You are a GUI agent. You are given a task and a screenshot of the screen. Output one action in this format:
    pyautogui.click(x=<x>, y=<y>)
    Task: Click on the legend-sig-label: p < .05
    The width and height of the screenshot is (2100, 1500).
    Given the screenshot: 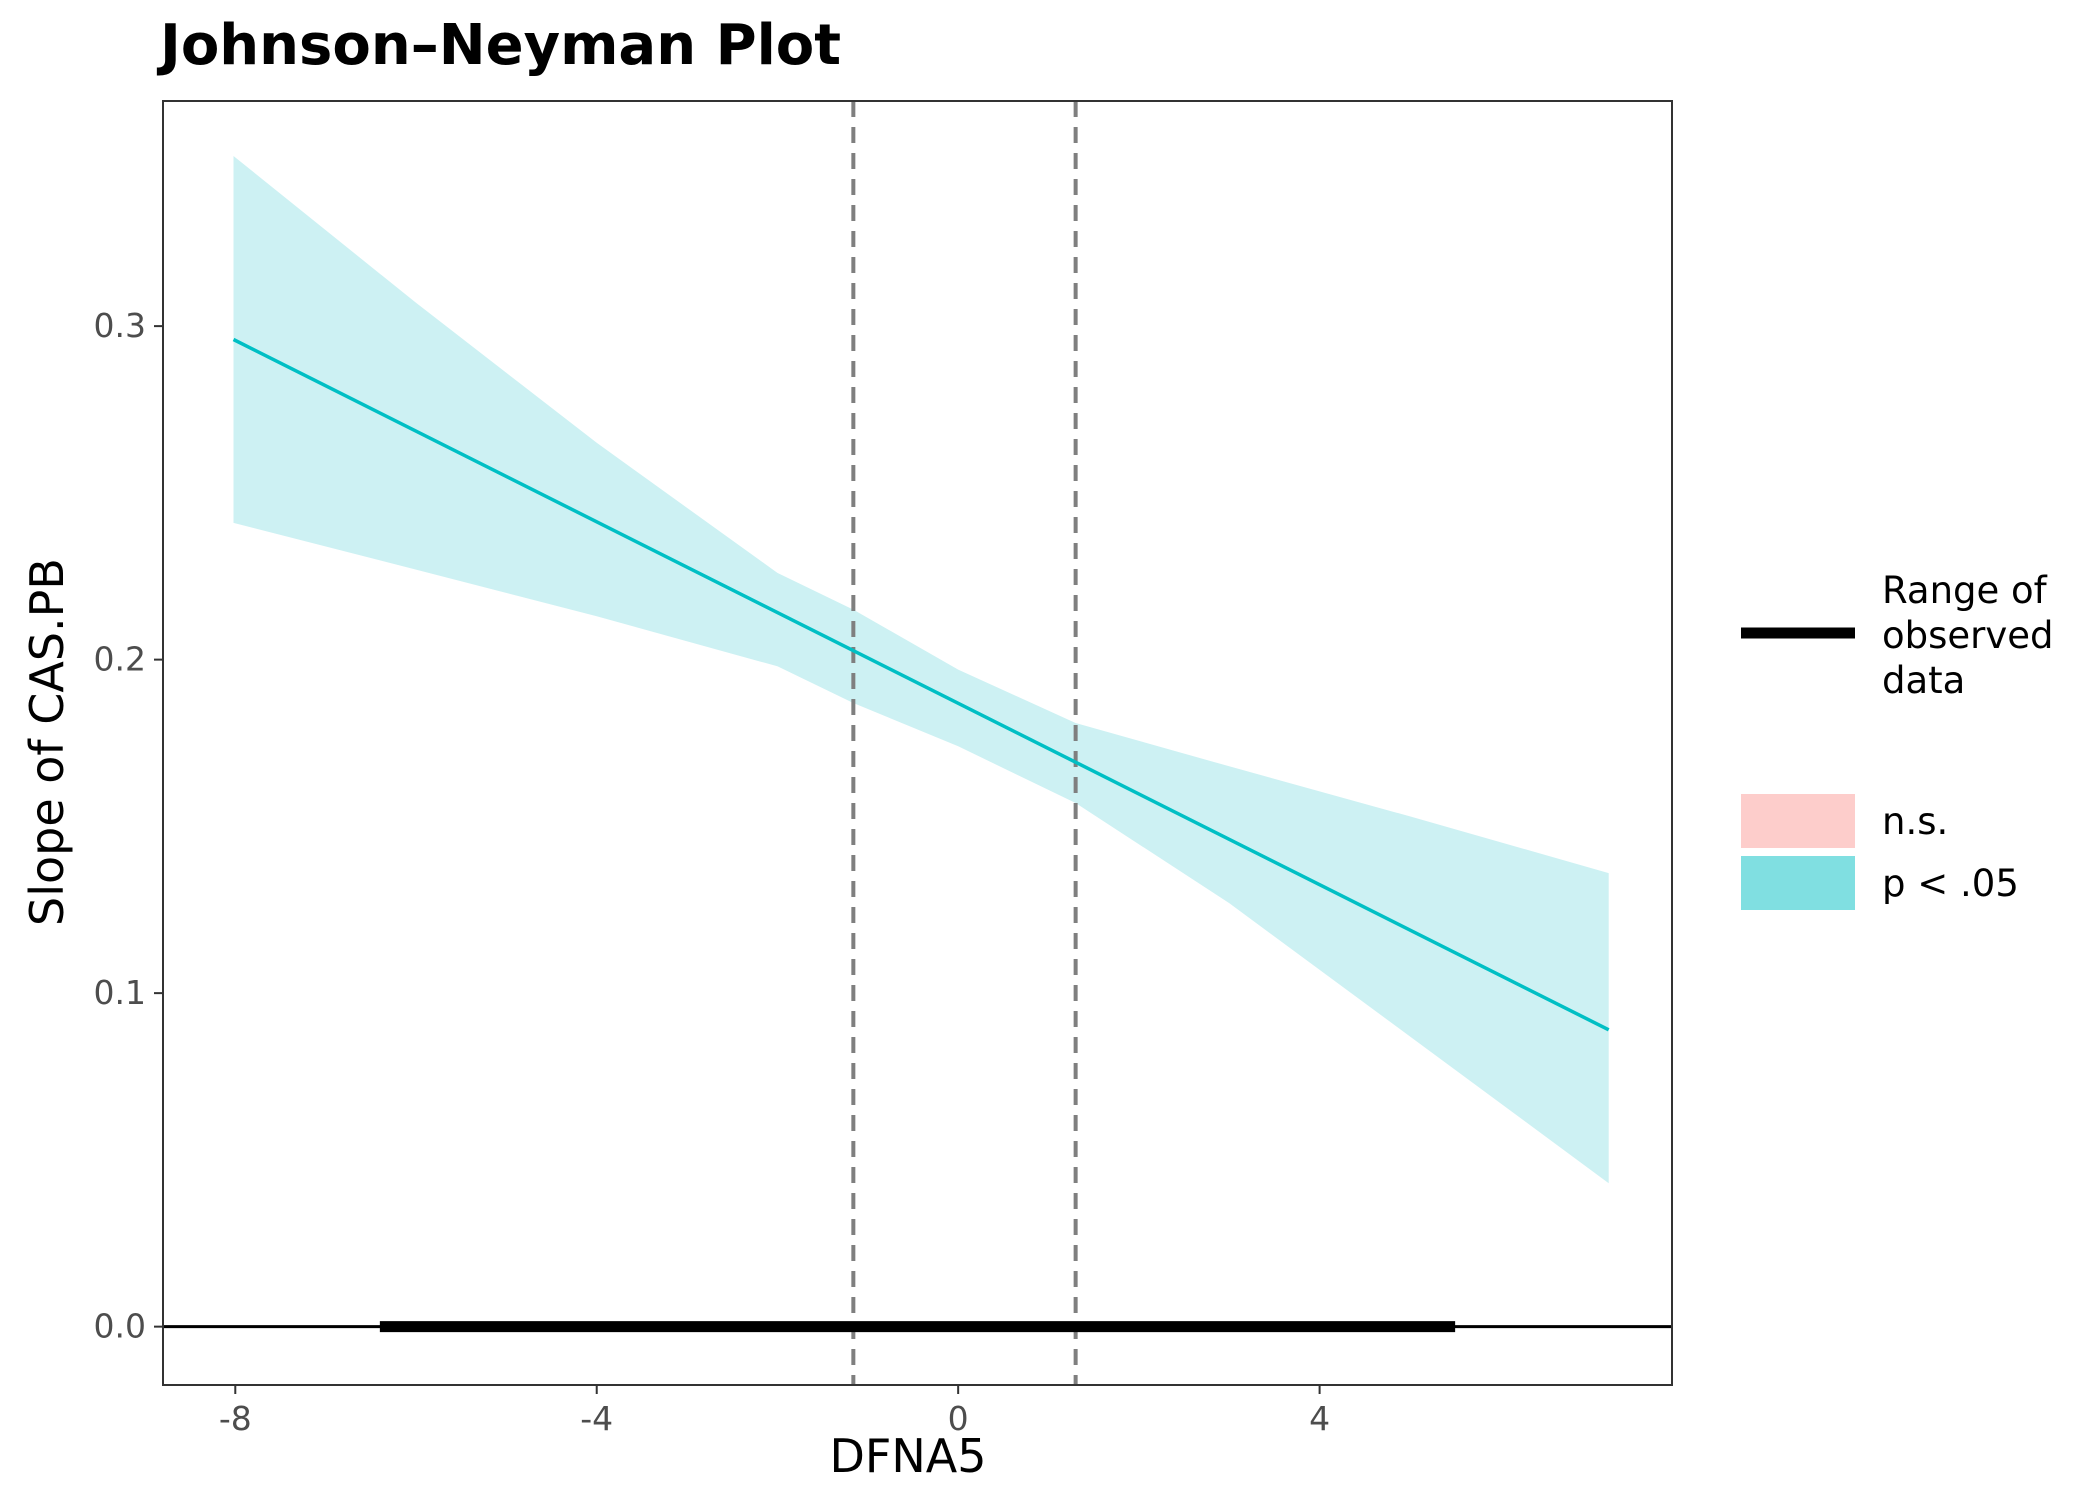 What is the action you would take?
    pyautogui.click(x=1950, y=883)
    